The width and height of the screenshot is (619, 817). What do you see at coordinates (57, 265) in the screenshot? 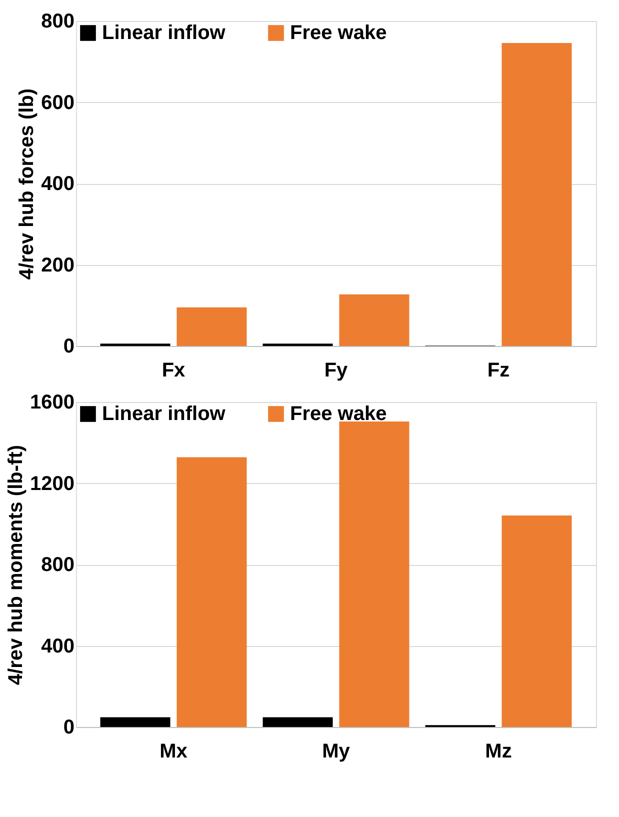
I see `y-tick-label: 200` at bounding box center [57, 265].